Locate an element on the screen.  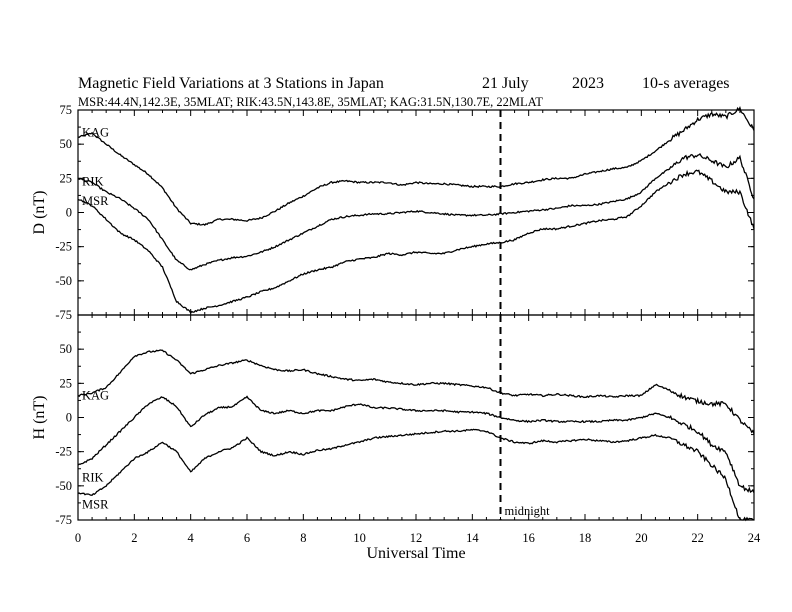
x-tick-label: 10 is located at coordinates (359, 538).